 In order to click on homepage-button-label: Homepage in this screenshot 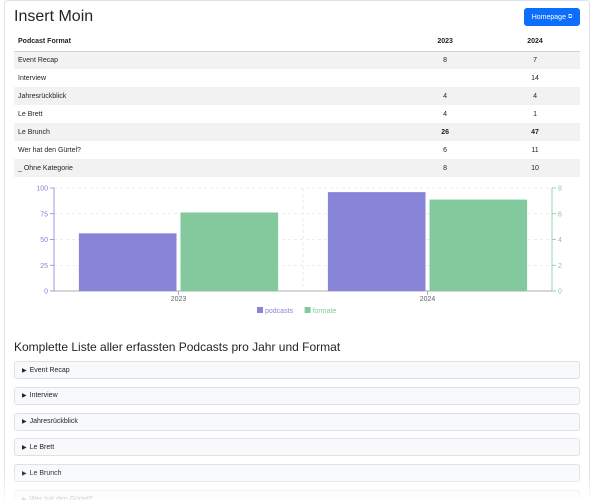, I will do `click(548, 17)`.